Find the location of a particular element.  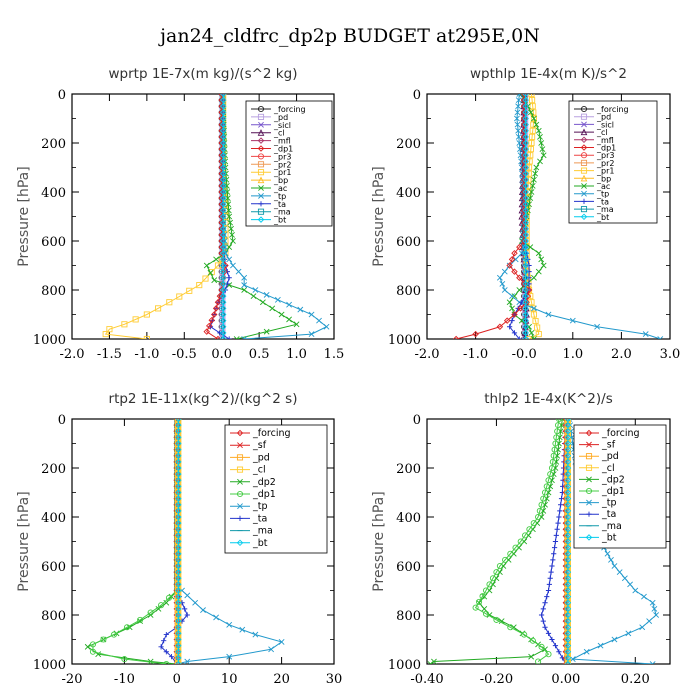

legend-entry-mfl: _mfl is located at coordinates (605, 140).